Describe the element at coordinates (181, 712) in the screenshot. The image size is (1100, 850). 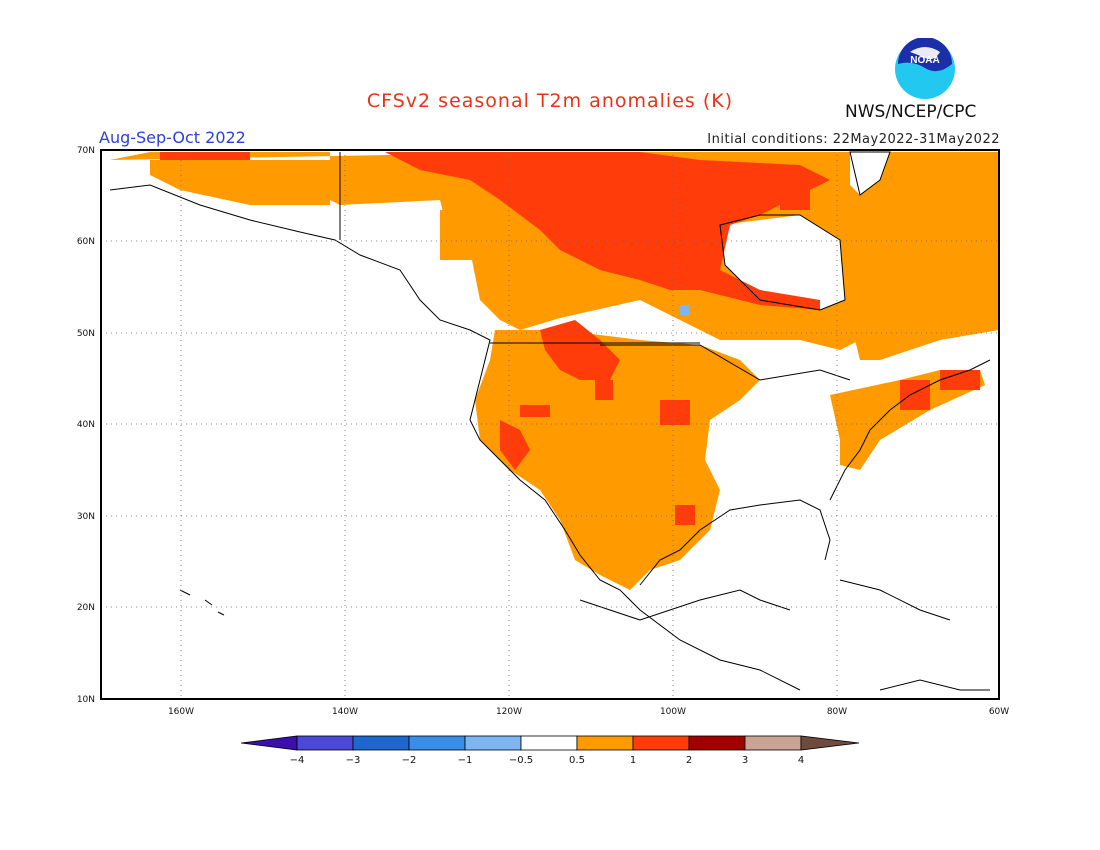
I see `lon-label: 160W` at that location.